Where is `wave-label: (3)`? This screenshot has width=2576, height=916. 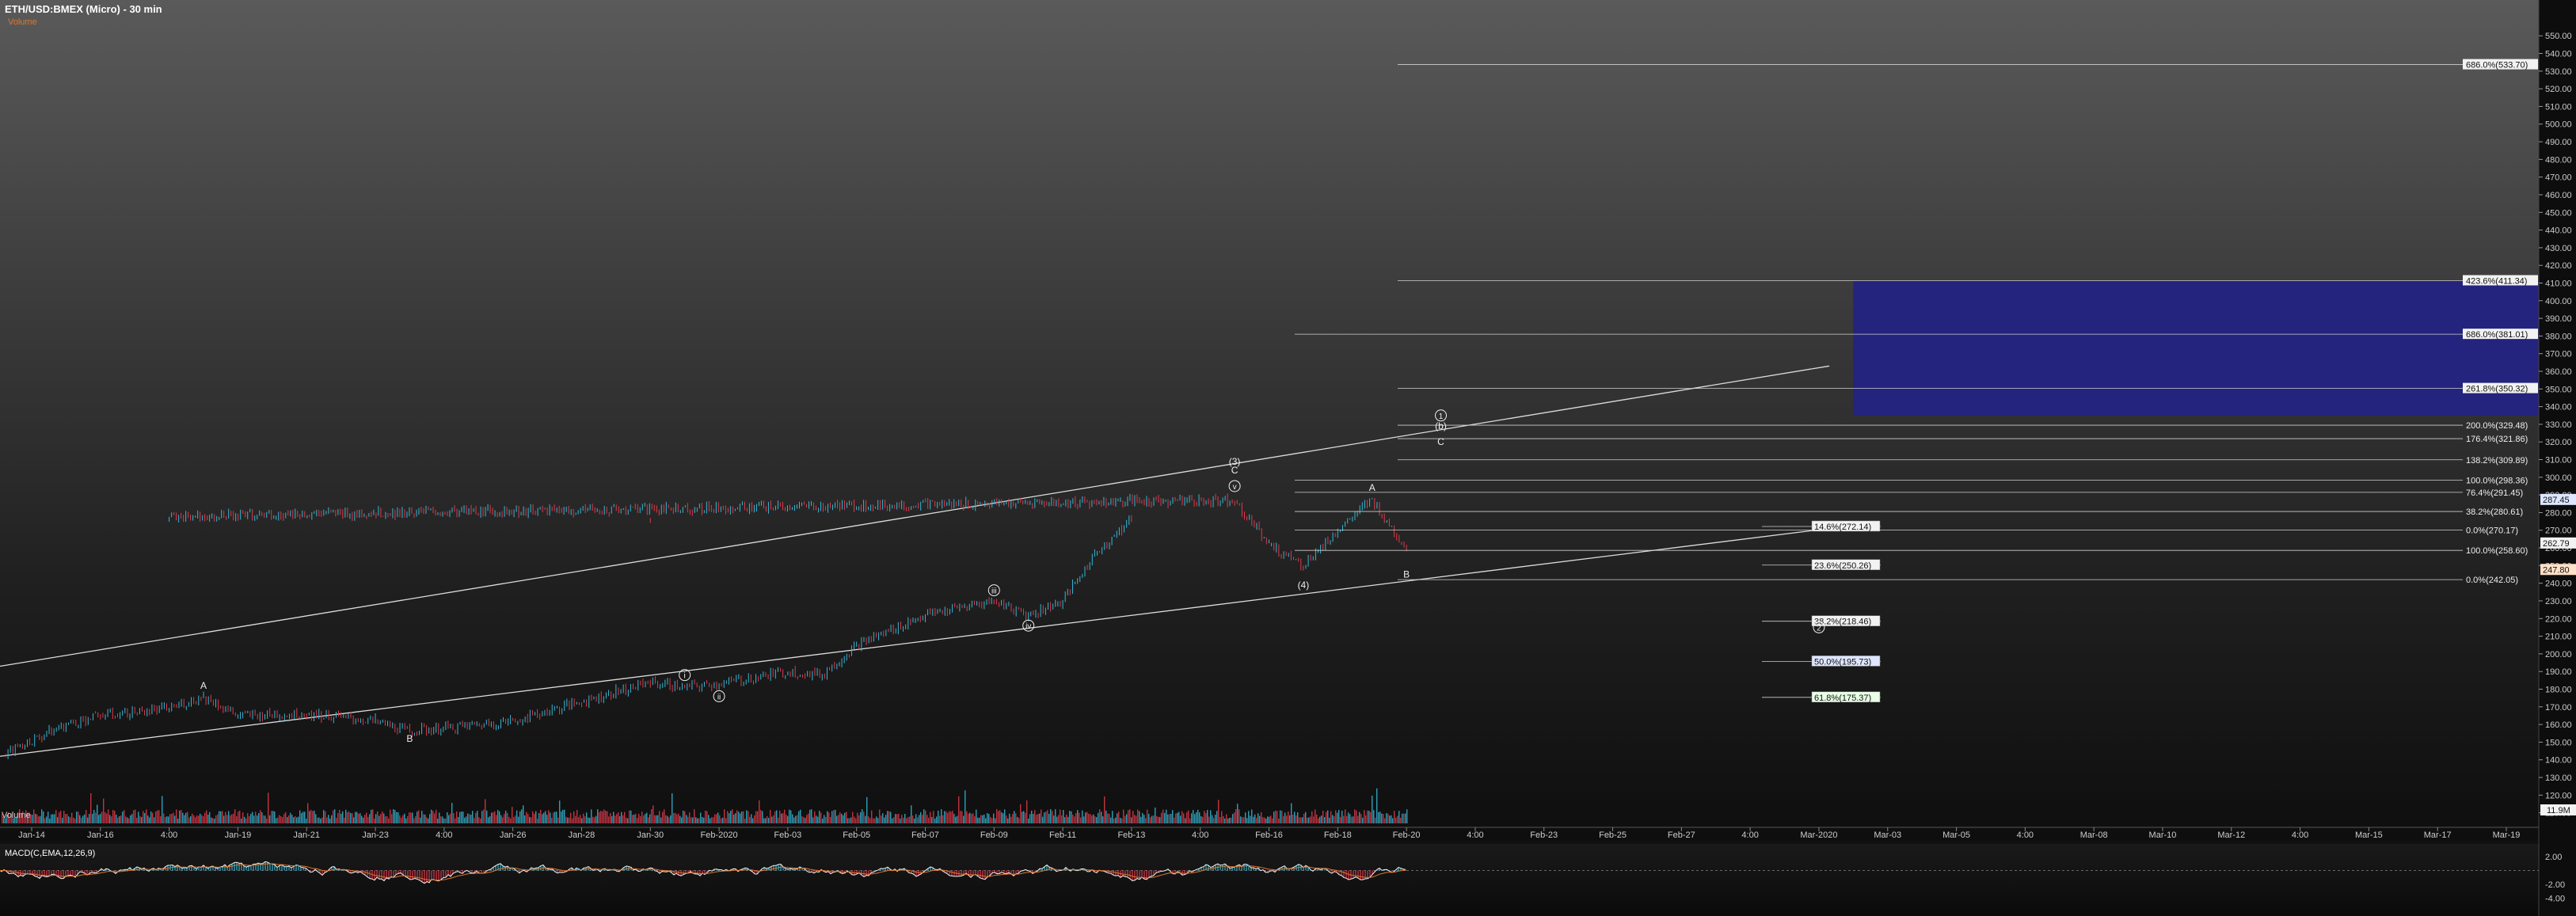 wave-label: (3) is located at coordinates (1235, 461).